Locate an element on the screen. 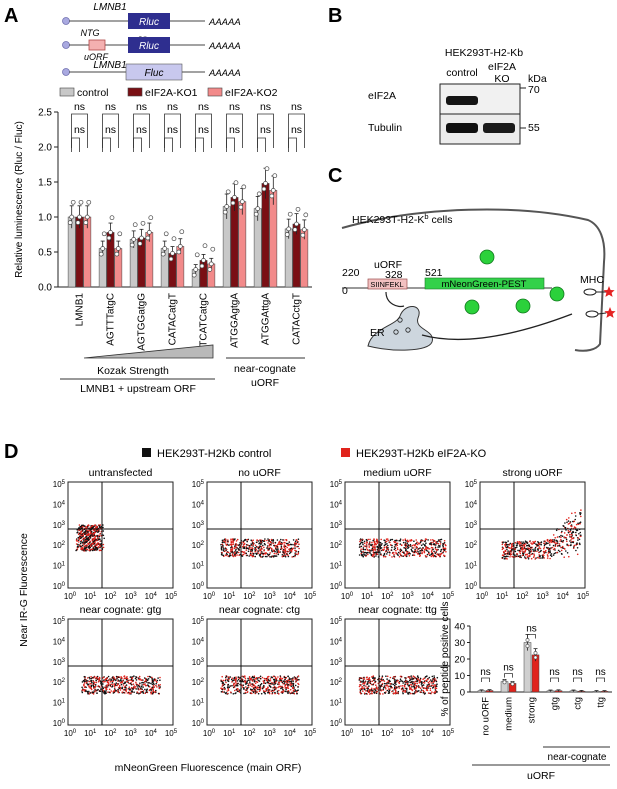 The width and height of the screenshot is (617, 789). uorf-label: uORF is located at coordinates (96, 57).